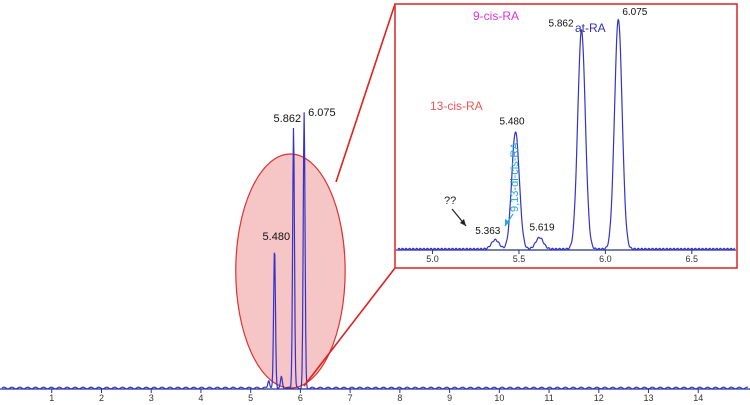  Describe the element at coordinates (200, 398) in the screenshot. I see `main-x-tick-label: 4` at that location.